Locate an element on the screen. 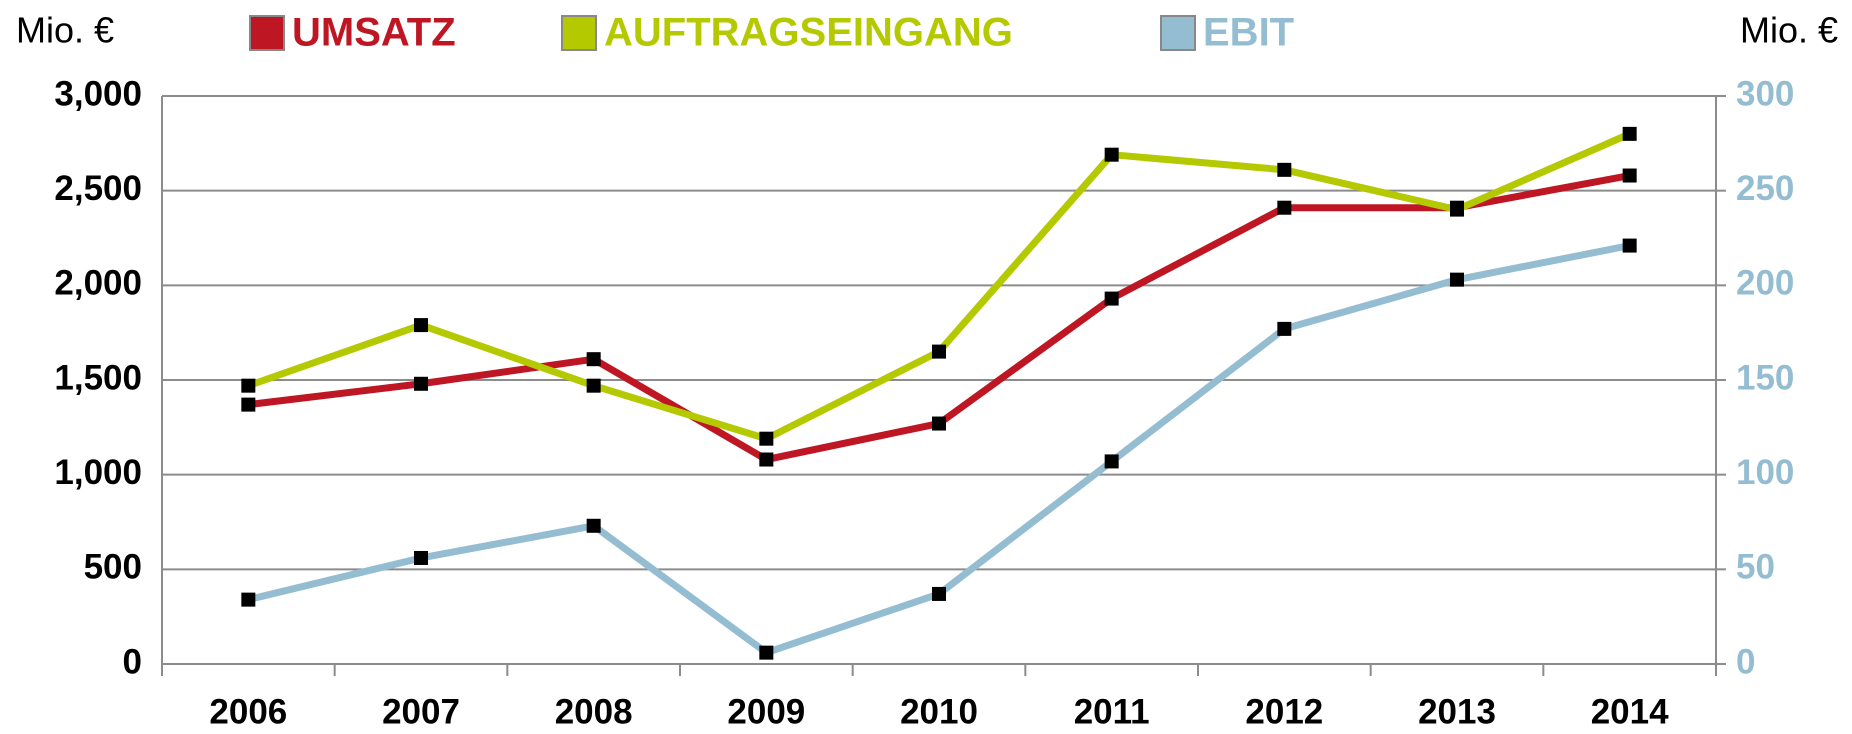  x-tick-label: 2007 is located at coordinates (421, 711).